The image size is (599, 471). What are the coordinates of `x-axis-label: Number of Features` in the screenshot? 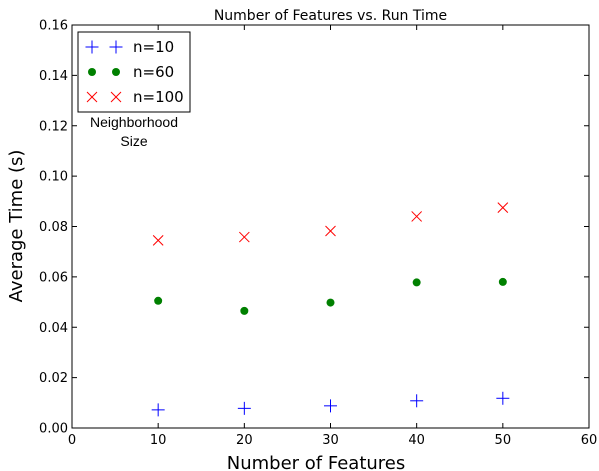 It's located at (316, 462).